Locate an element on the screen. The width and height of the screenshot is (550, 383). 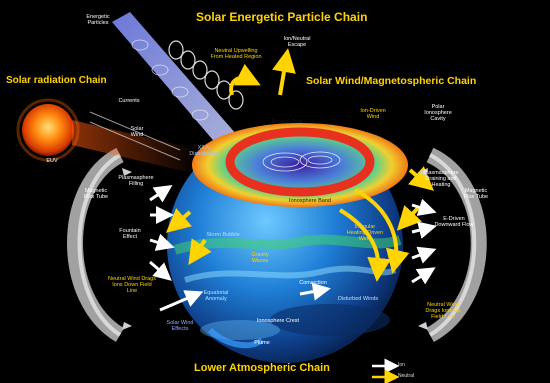
label-euv: EUV is located at coordinates (52, 161).